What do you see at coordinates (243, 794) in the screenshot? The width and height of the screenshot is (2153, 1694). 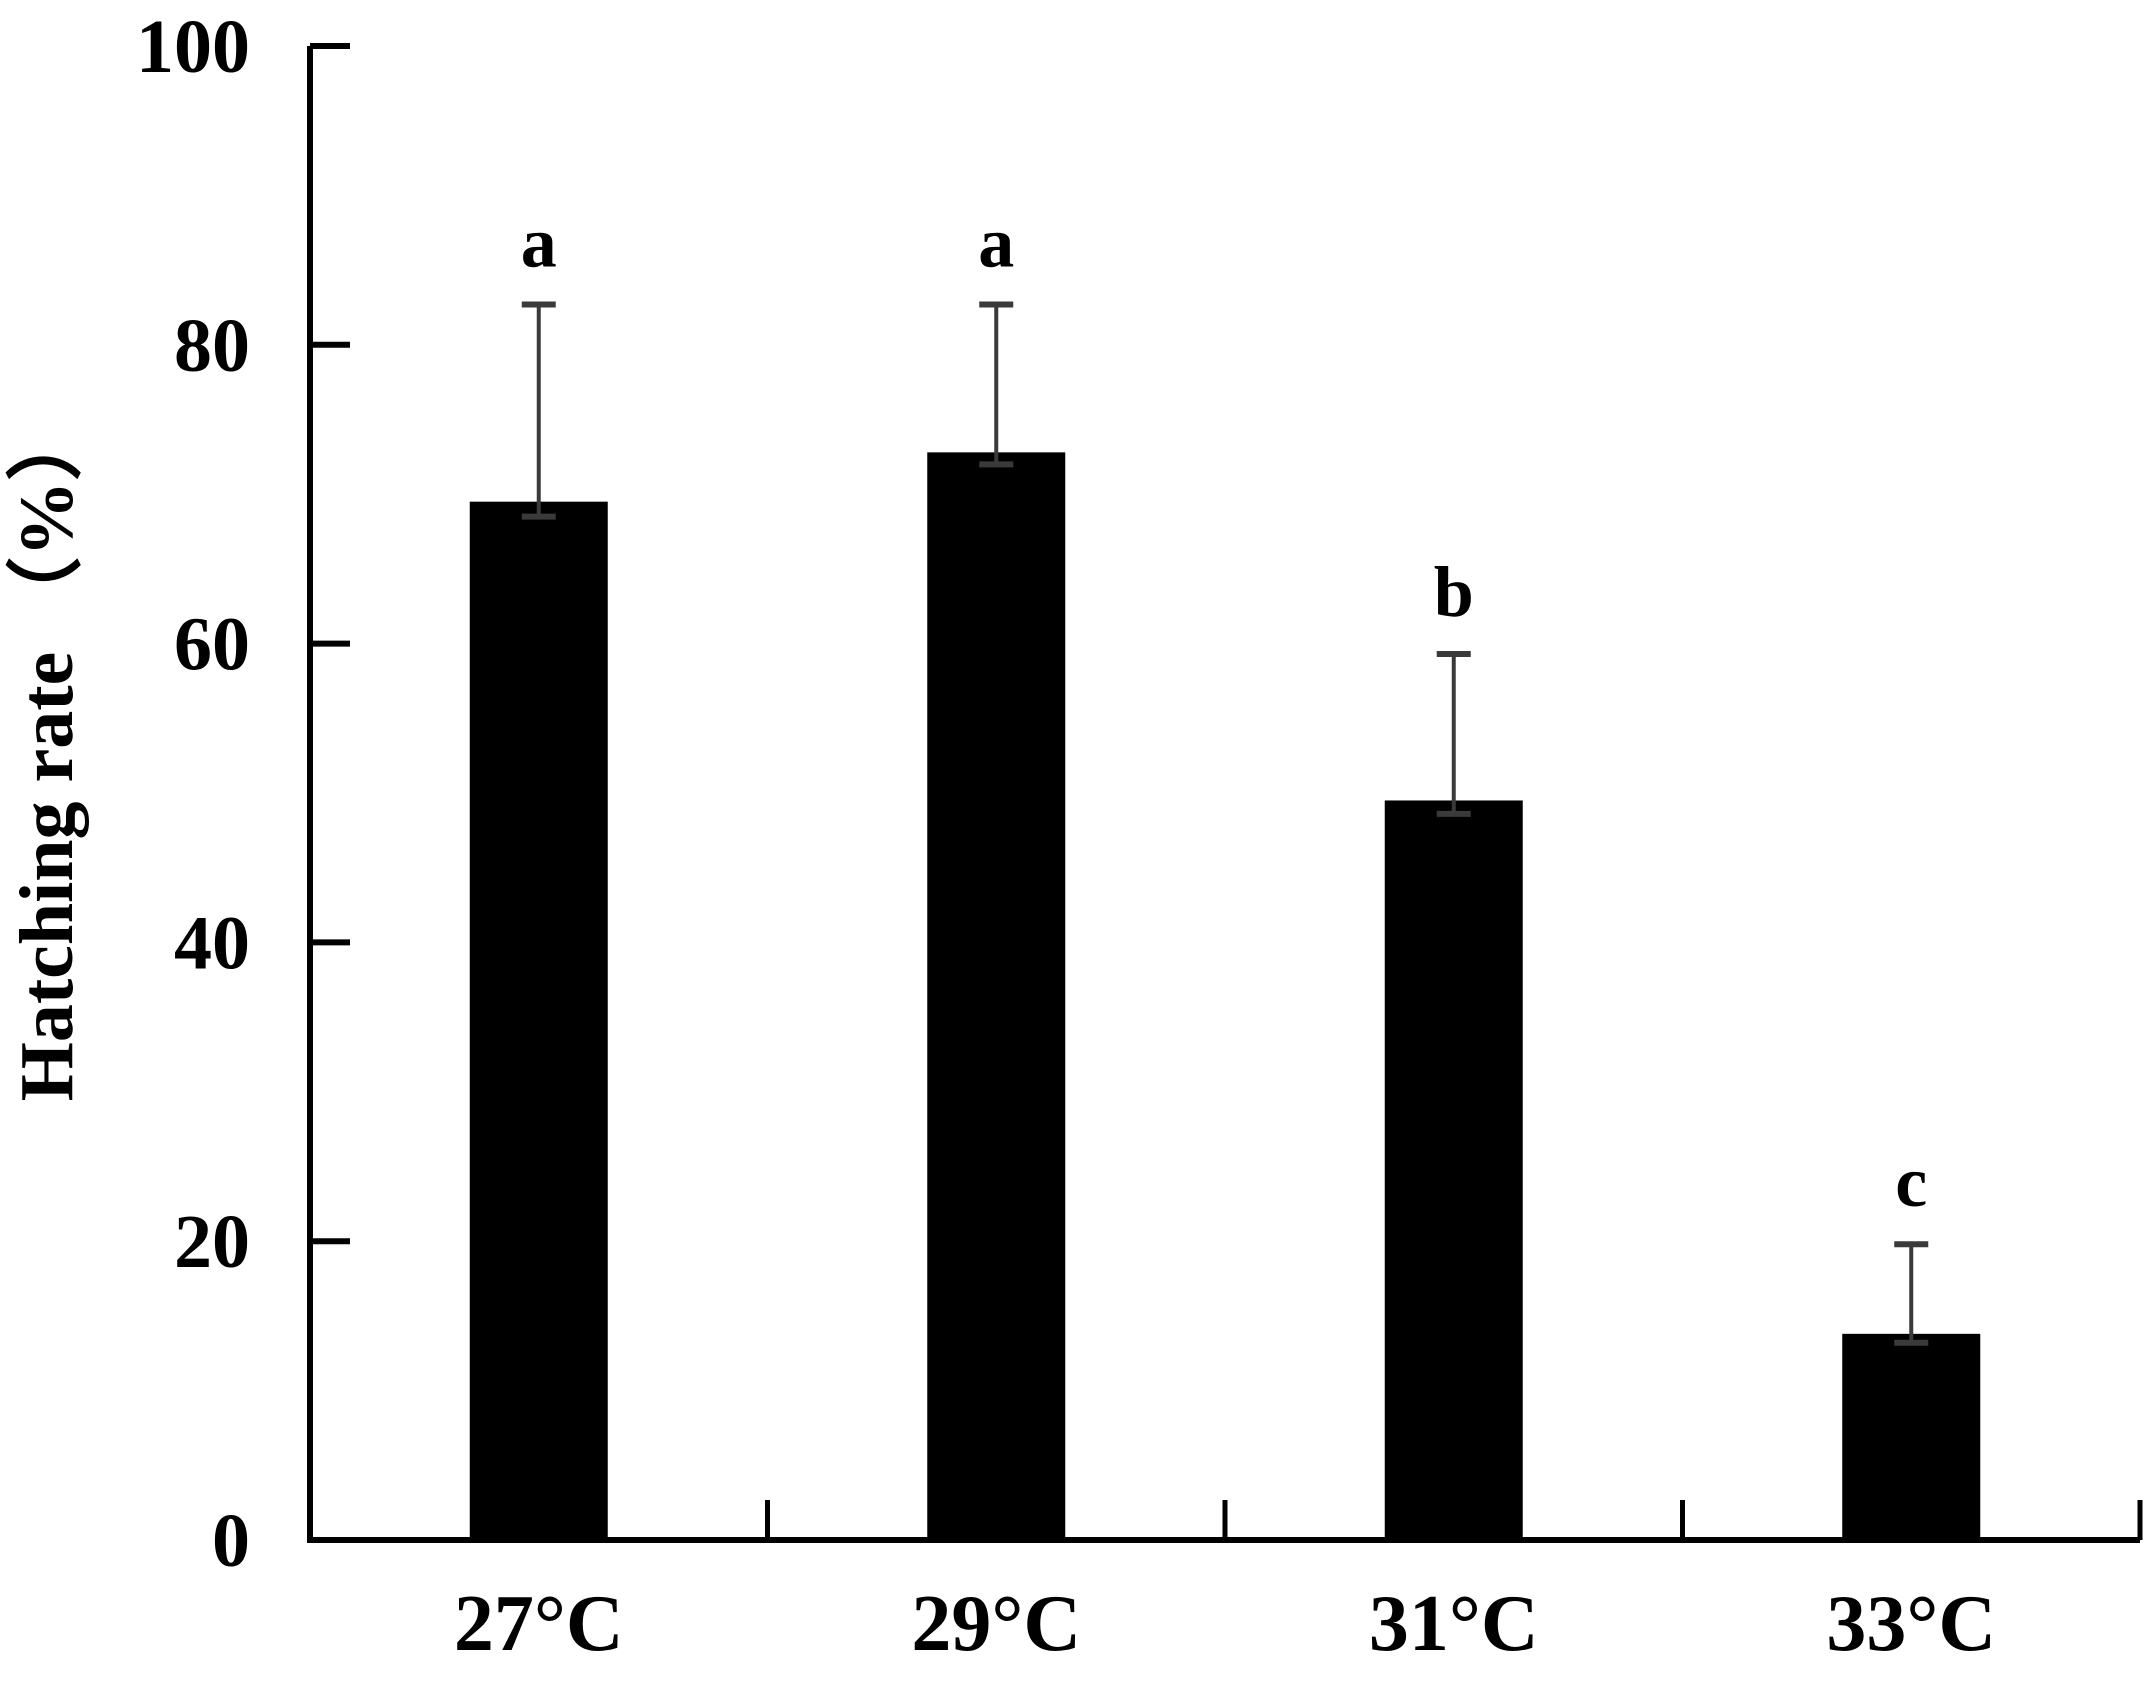 I see `y-axis-ticks: 0 20 40 60 80 100` at bounding box center [243, 794].